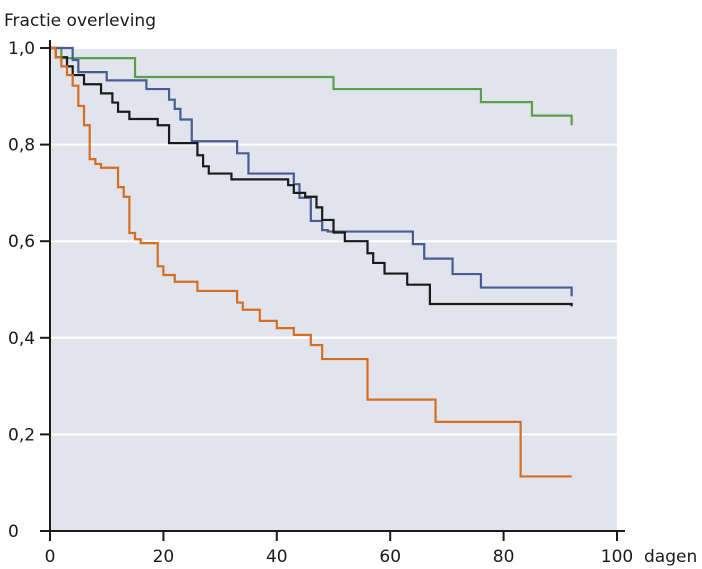  What do you see at coordinates (21, 146) in the screenshot?
I see `y-tick-label: 0,8` at bounding box center [21, 146].